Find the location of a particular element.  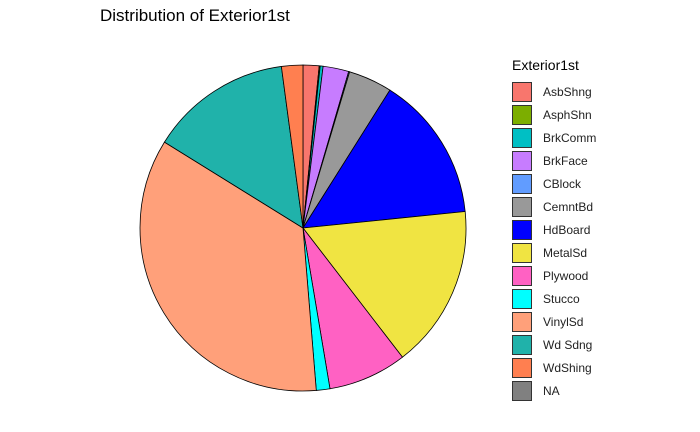

legend-item-asphshn: AsphShn is located at coordinates (554, 114).